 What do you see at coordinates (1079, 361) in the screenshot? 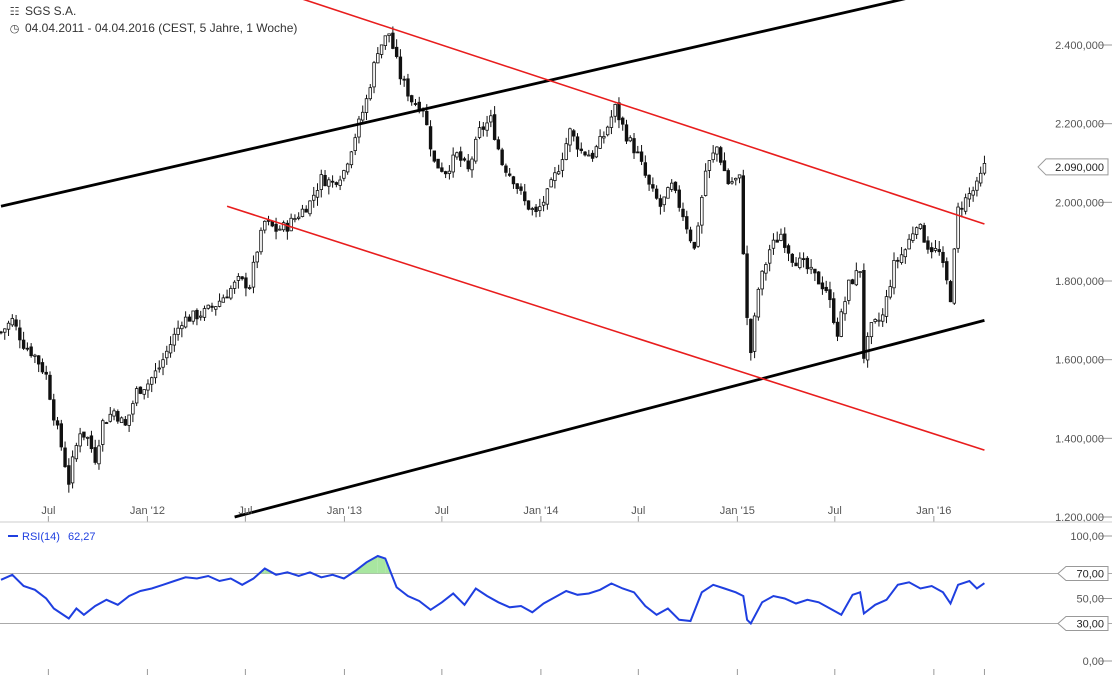
I see `price-y-tick-label: 1.600,000` at bounding box center [1079, 361].